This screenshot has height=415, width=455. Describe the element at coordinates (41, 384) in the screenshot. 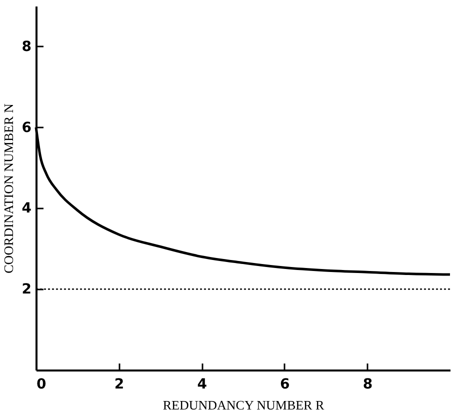

I see `x-tick-label: 0` at that location.